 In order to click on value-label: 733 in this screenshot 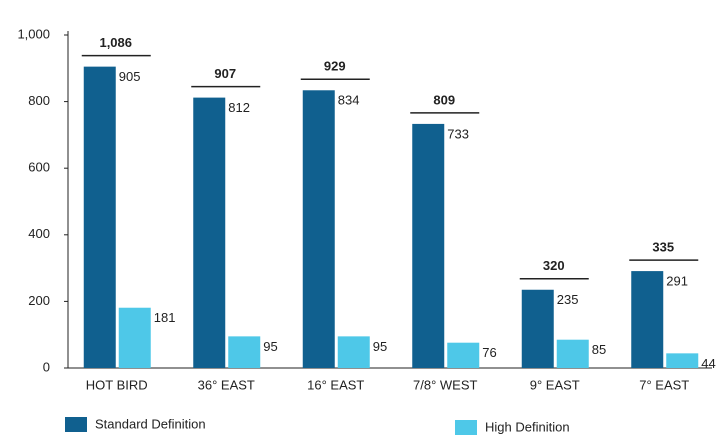, I will do `click(458, 133)`.